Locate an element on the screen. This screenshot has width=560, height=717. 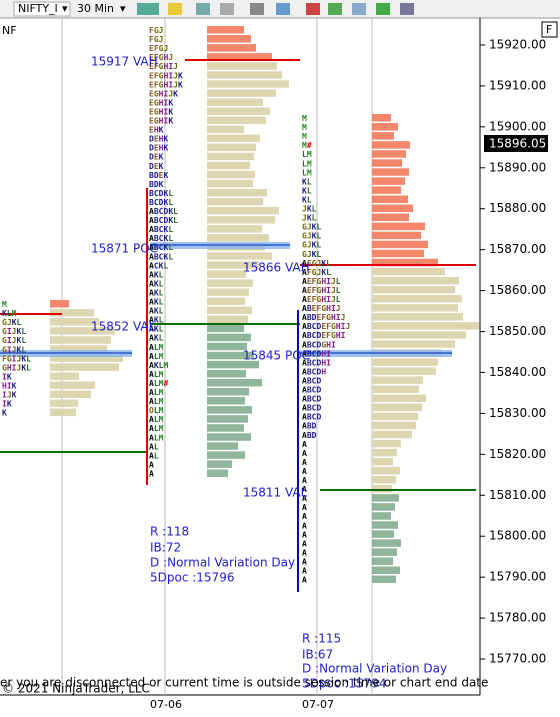
interval: 30 Min is located at coordinates (95, 8).